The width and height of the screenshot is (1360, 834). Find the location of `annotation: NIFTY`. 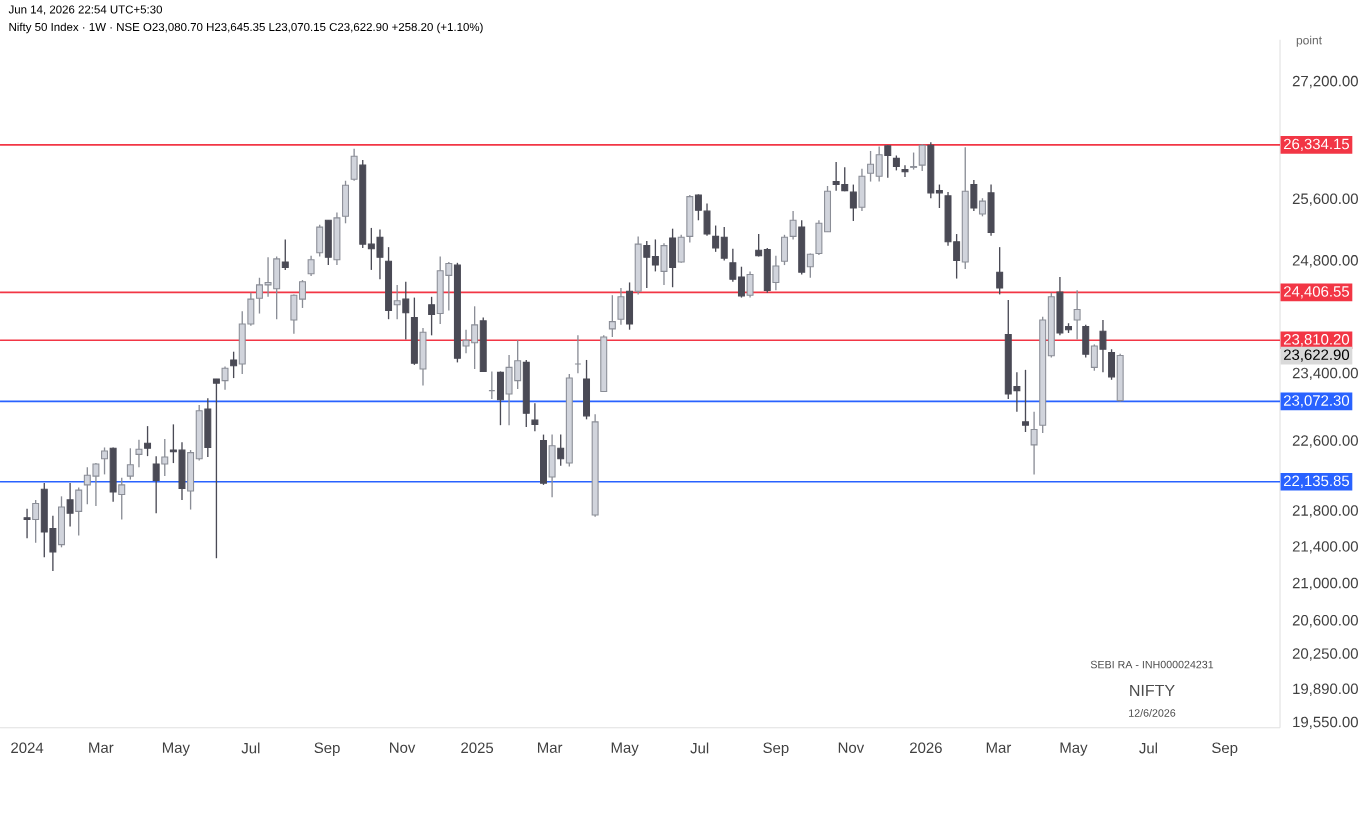

annotation: NIFTY is located at coordinates (1152, 690).